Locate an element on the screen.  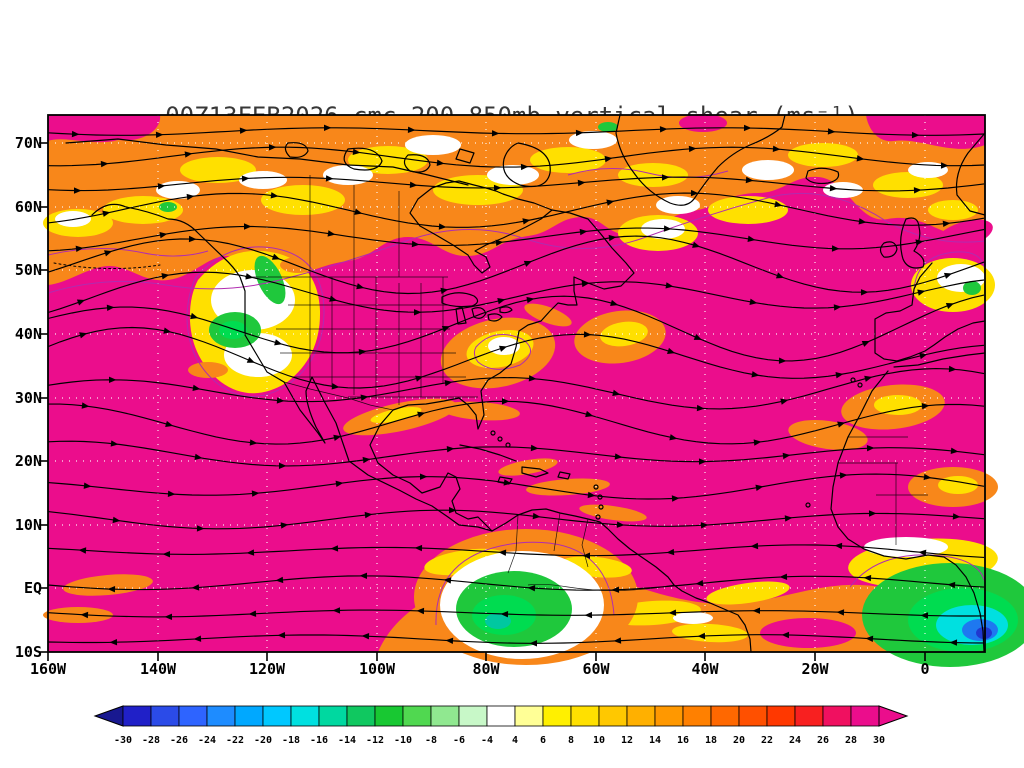
coastline-norway is located at coordinates (970, 174).